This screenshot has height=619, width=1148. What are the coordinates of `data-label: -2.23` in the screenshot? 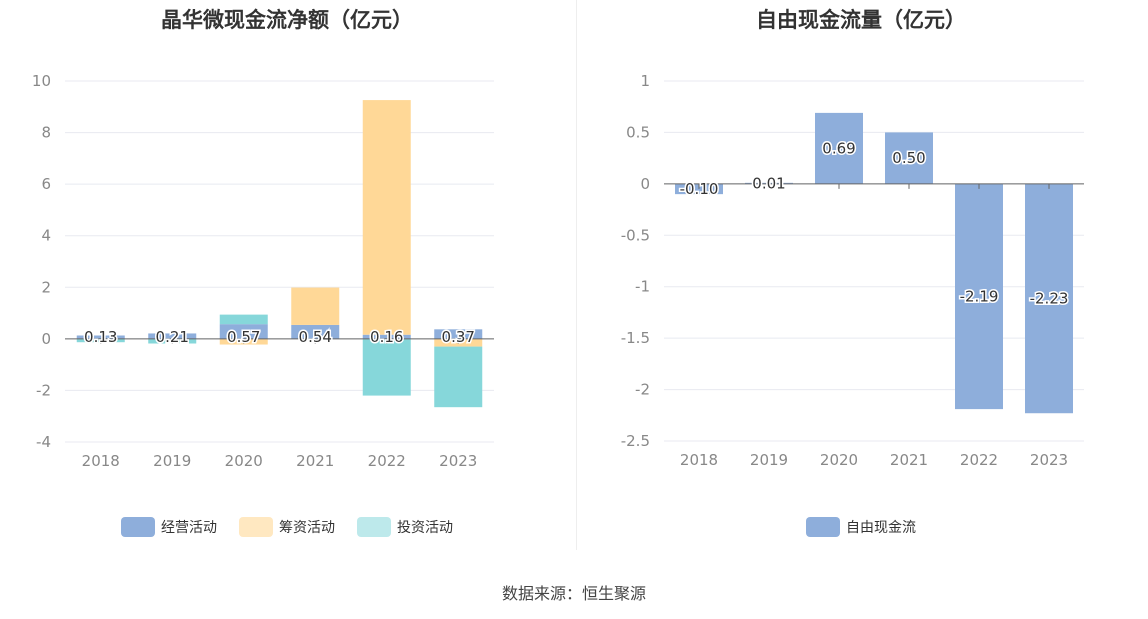 It's located at (1049, 299).